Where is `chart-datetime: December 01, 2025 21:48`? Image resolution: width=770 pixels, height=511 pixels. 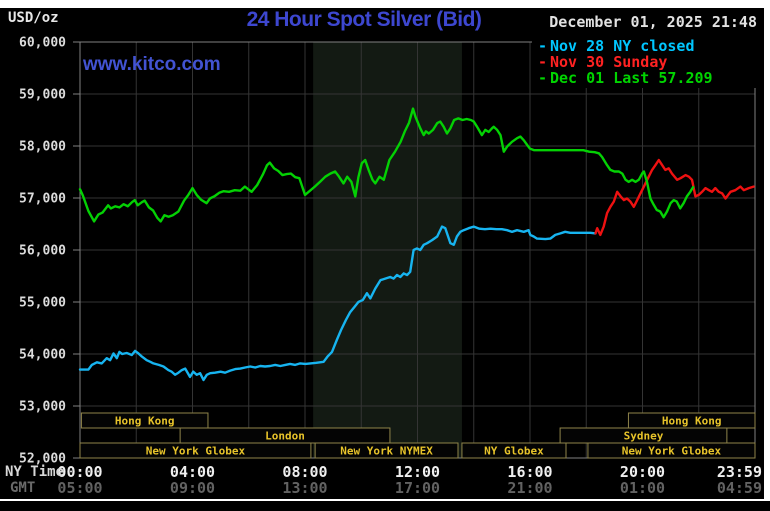
chart-datetime: December 01, 2025 21:48 is located at coordinates (653, 22).